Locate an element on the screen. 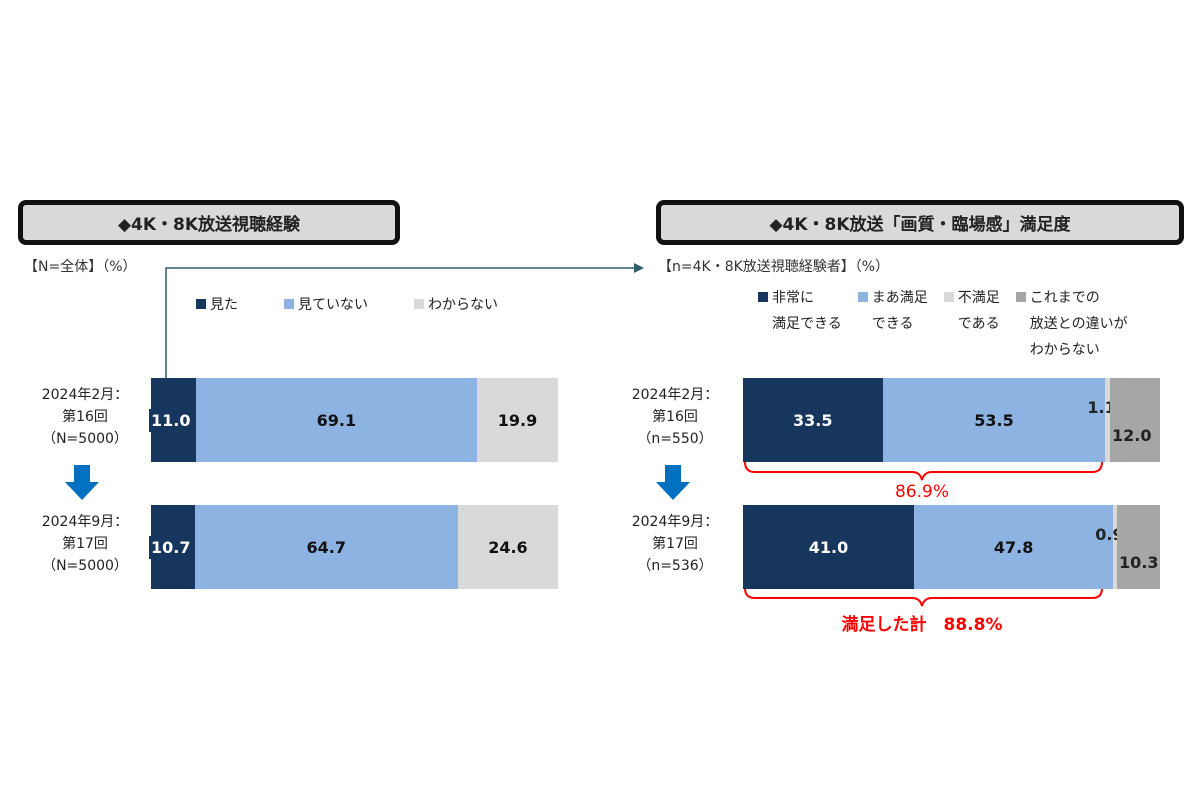 The width and height of the screenshot is (1200, 800). data-label: 69.1 is located at coordinates (336, 420).